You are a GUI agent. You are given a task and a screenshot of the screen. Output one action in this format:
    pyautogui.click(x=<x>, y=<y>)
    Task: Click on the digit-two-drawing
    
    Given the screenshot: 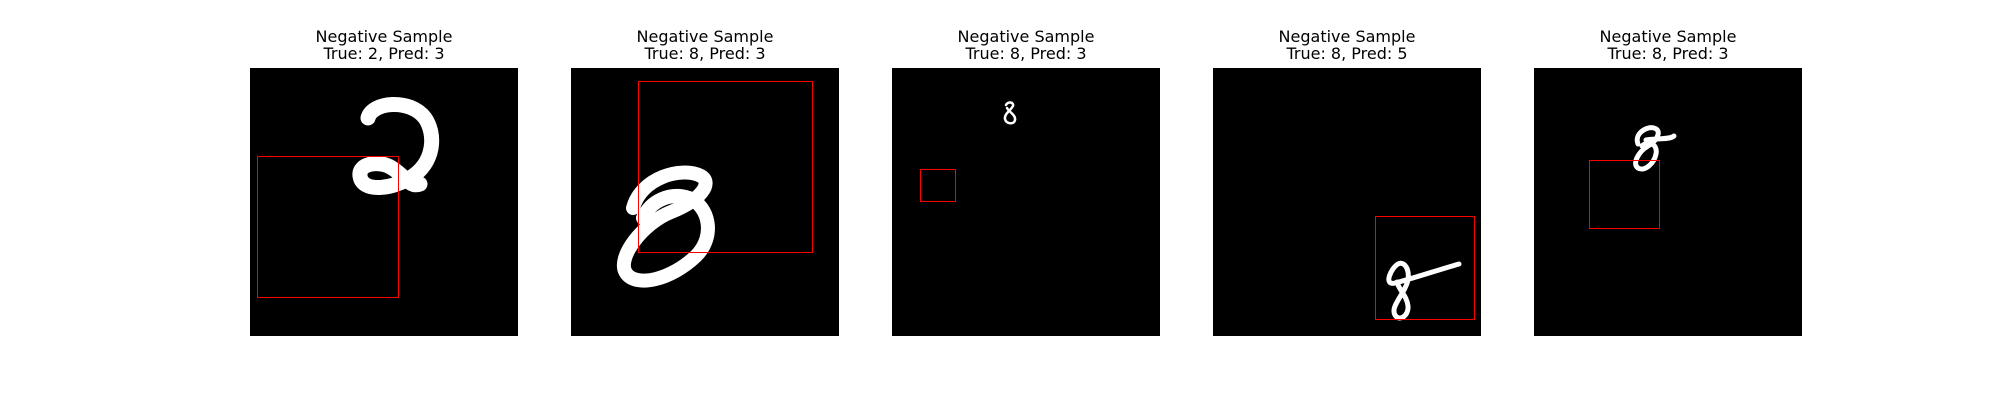 What is the action you would take?
    pyautogui.click(x=396, y=146)
    